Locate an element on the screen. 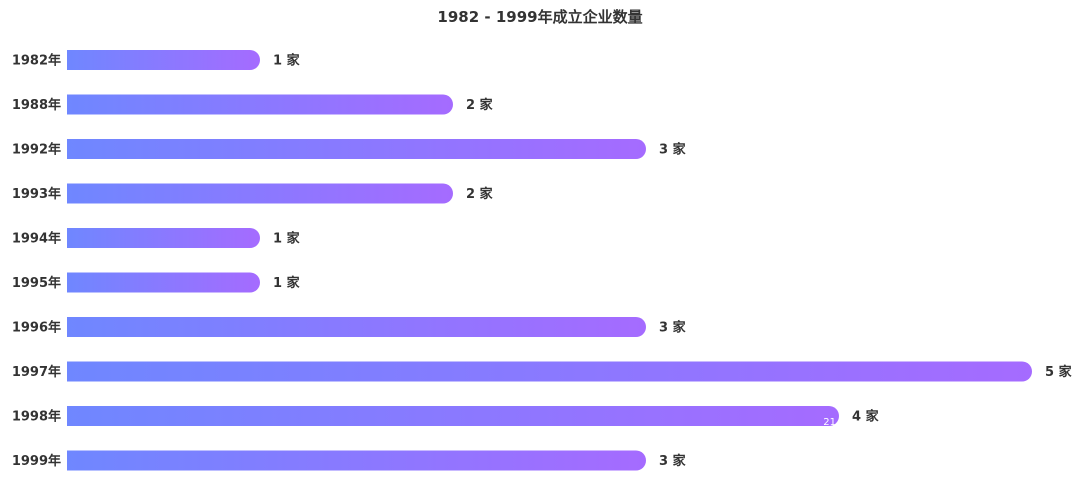 The width and height of the screenshot is (1080, 483). category-label: 1996年 is located at coordinates (36, 328).